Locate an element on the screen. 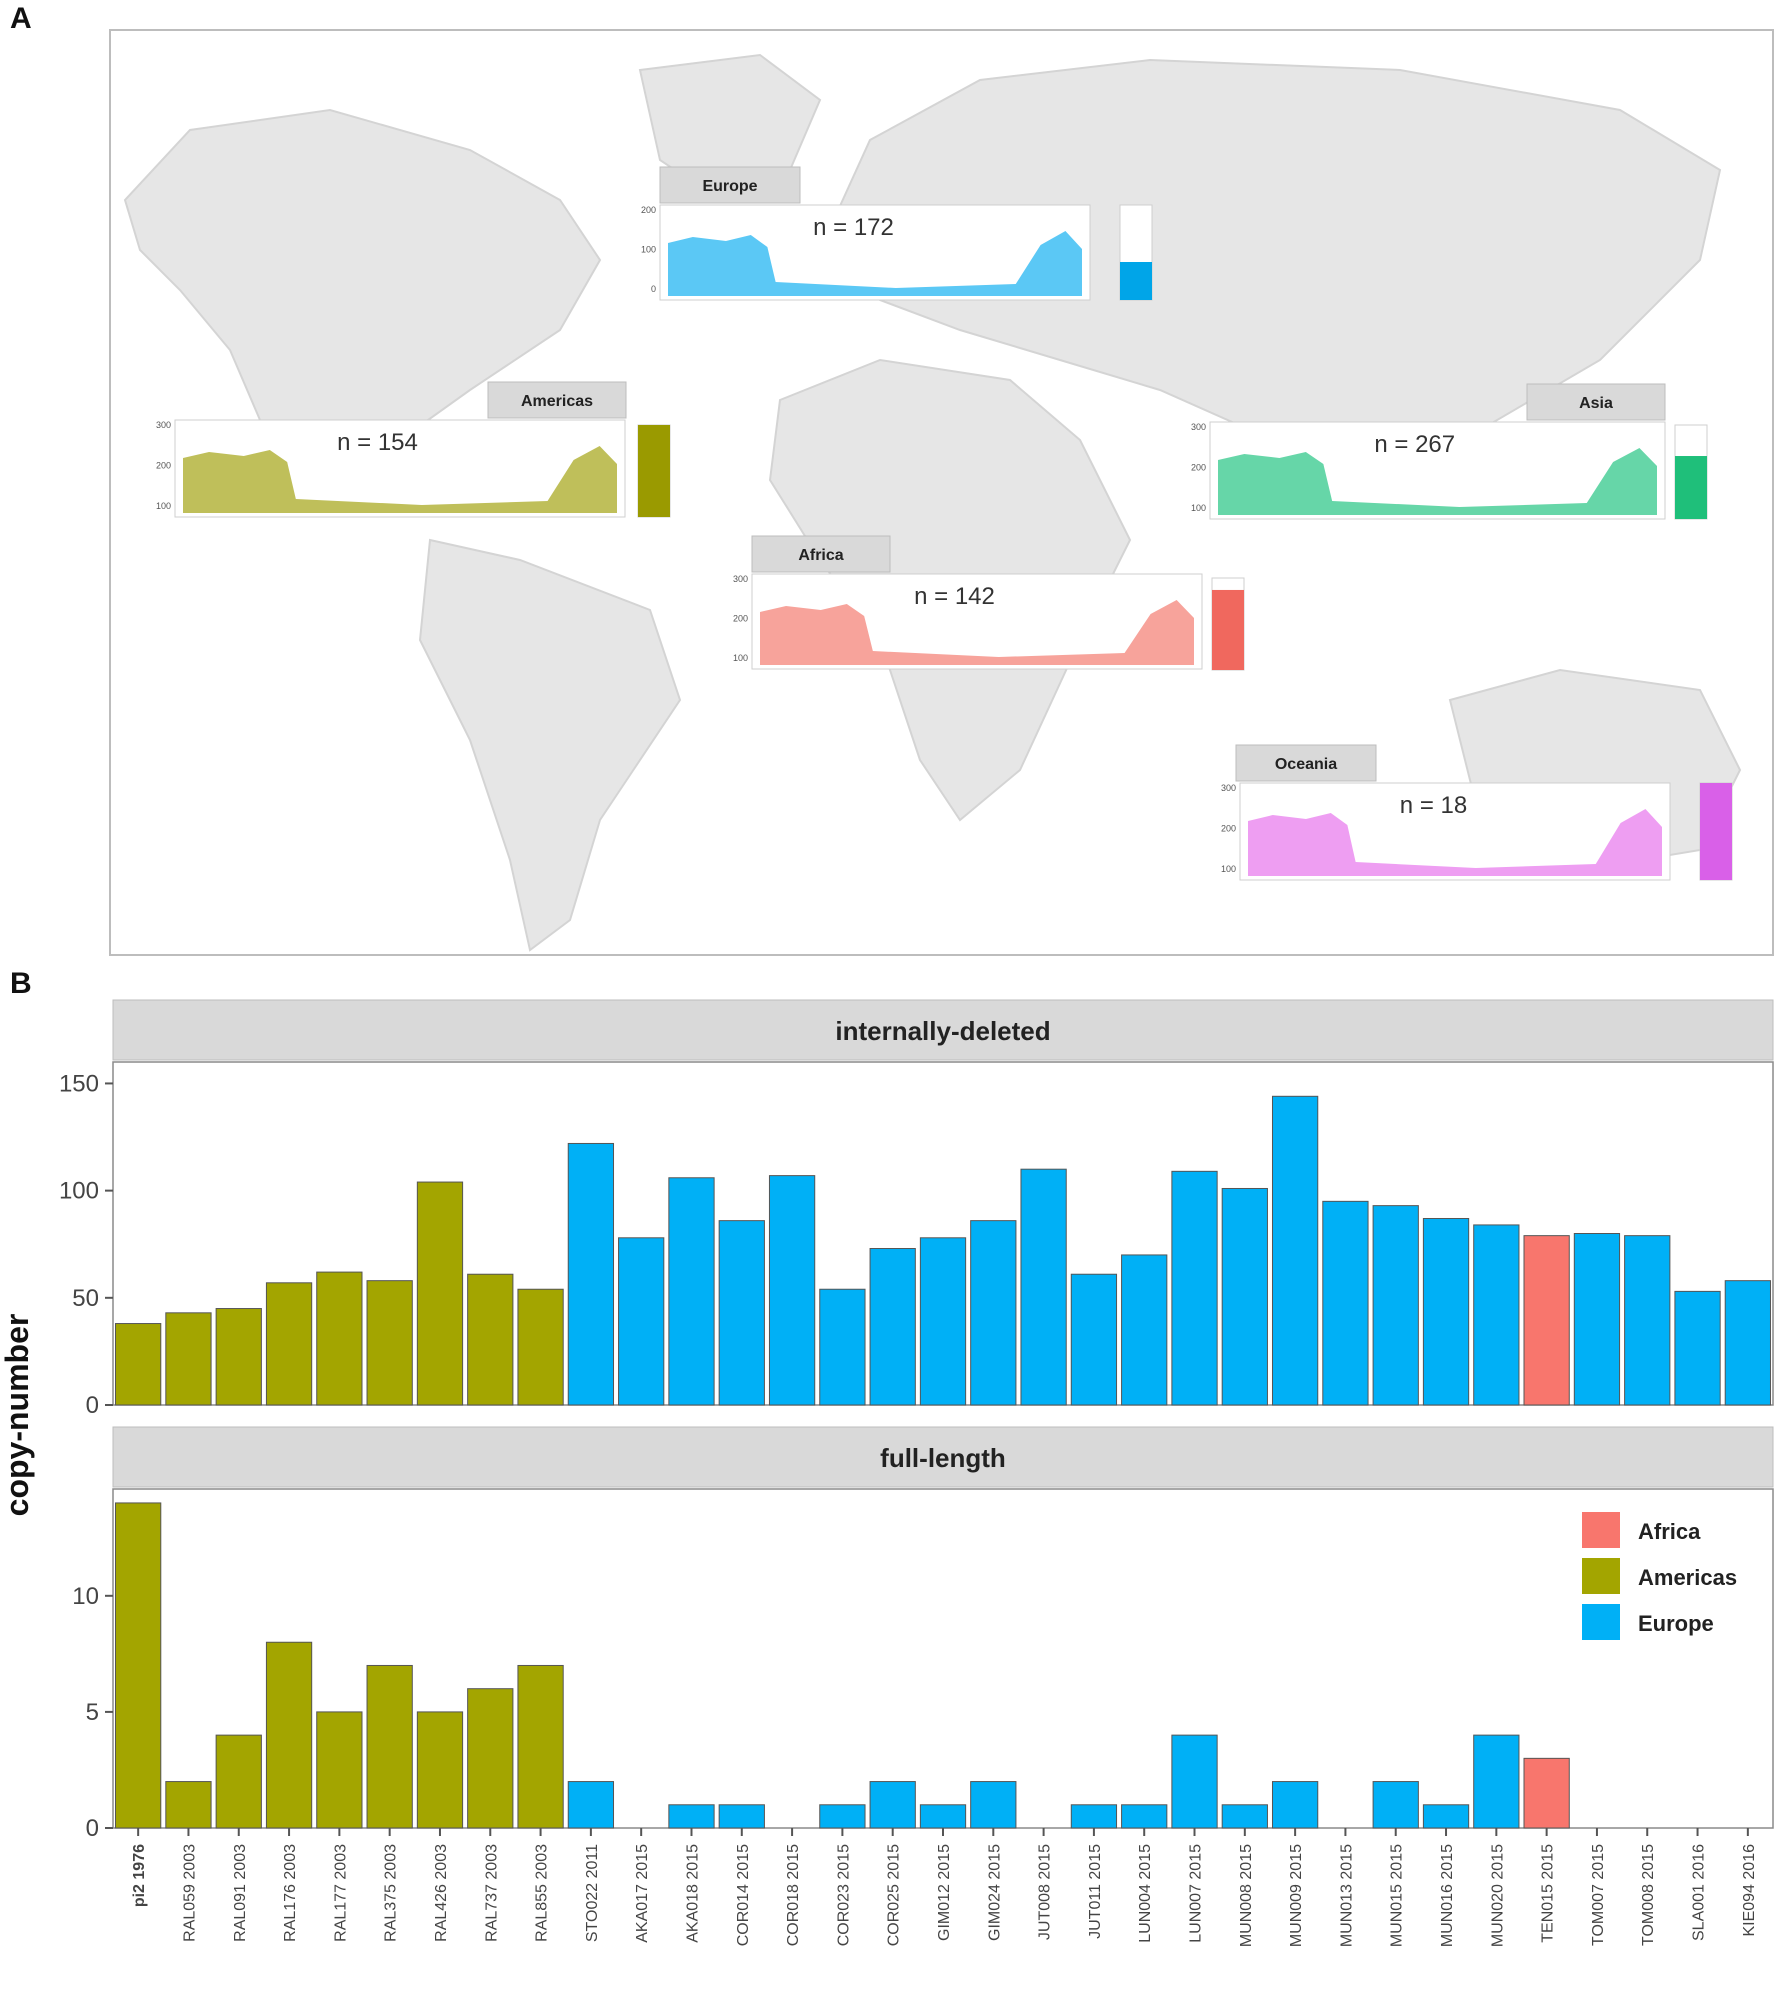  inset-asia-title-strip is located at coordinates (1596, 402).